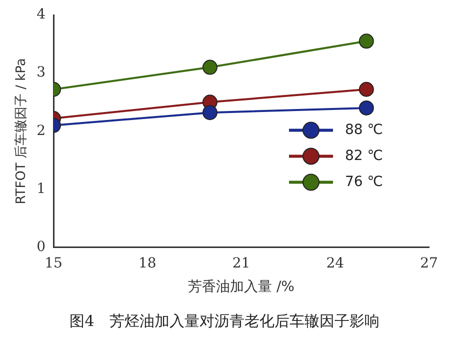 The image size is (449, 357). What do you see at coordinates (41, 72) in the screenshot?
I see `y-tick-label: 3` at bounding box center [41, 72].